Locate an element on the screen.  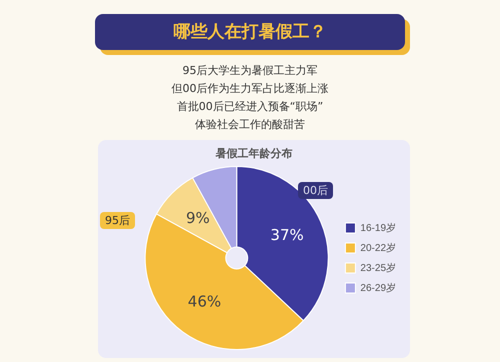
text: 暑假工年龄分布 is located at coordinates (254, 153).